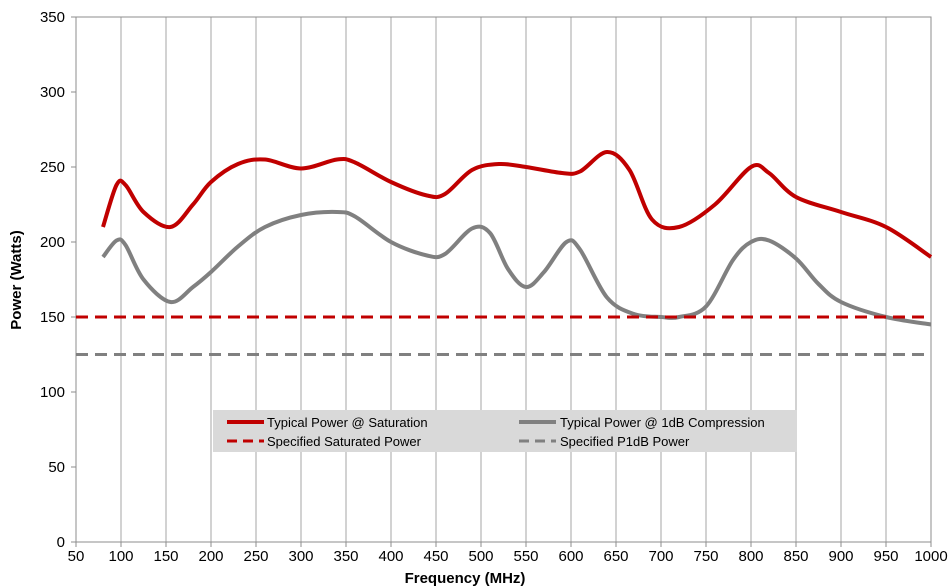 The width and height of the screenshot is (950, 587). What do you see at coordinates (660, 556) in the screenshot?
I see `x-tick-label-700: 700` at bounding box center [660, 556].